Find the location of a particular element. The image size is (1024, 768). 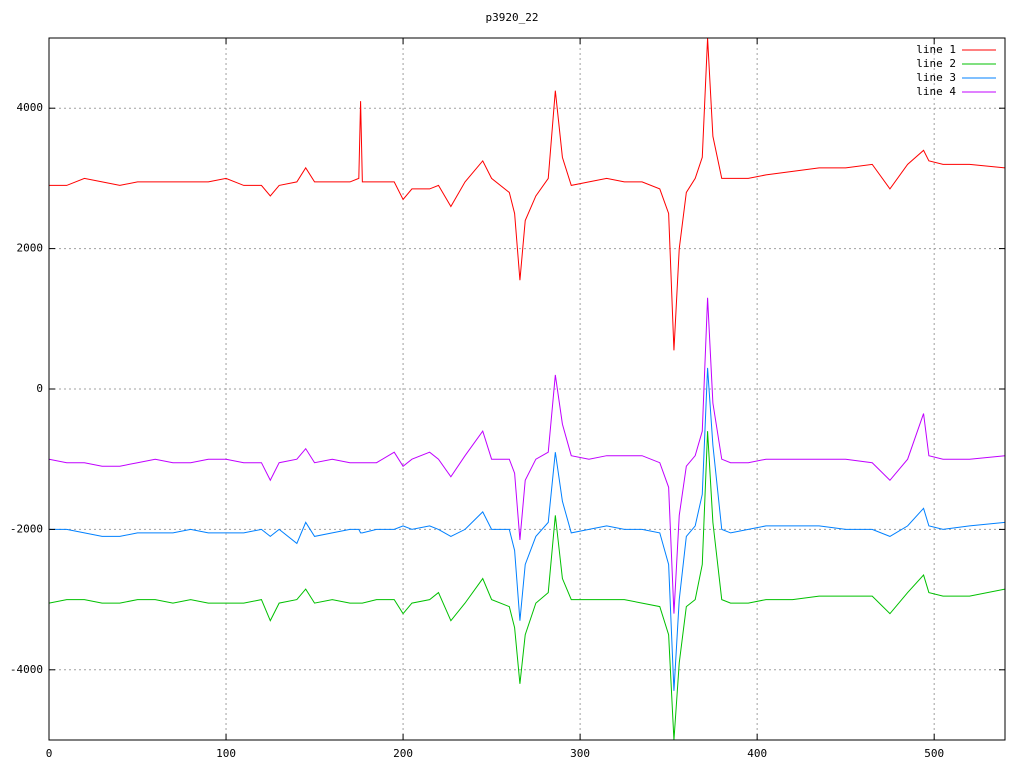

x-tick-label: 0 is located at coordinates (49, 753).